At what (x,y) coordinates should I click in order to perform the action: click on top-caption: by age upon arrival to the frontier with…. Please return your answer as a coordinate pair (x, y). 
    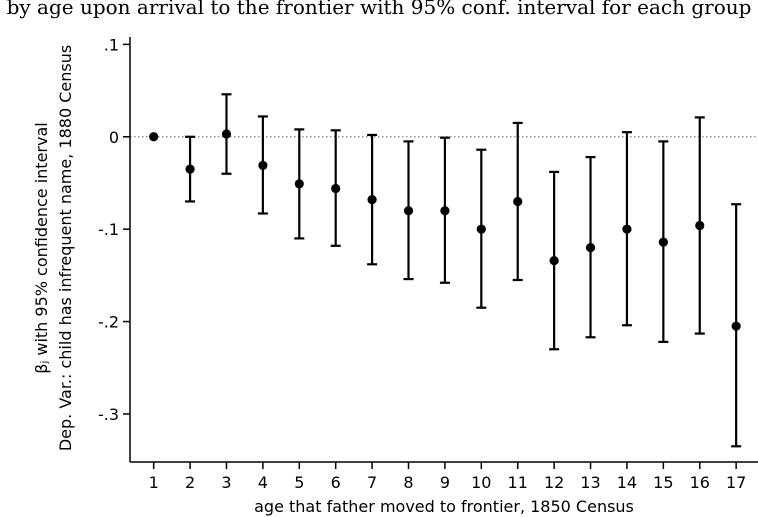
    Looking at the image, I should click on (379, 9).